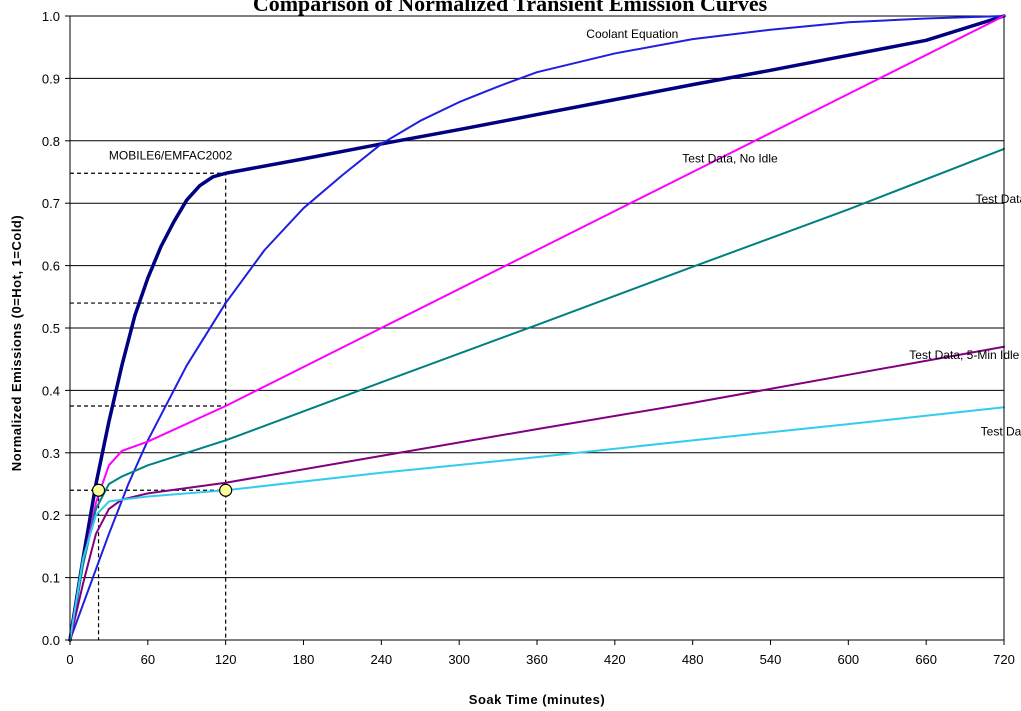 Image resolution: width=1021 pixels, height=711 pixels. I want to click on x-tick-label: 300, so click(459, 659).